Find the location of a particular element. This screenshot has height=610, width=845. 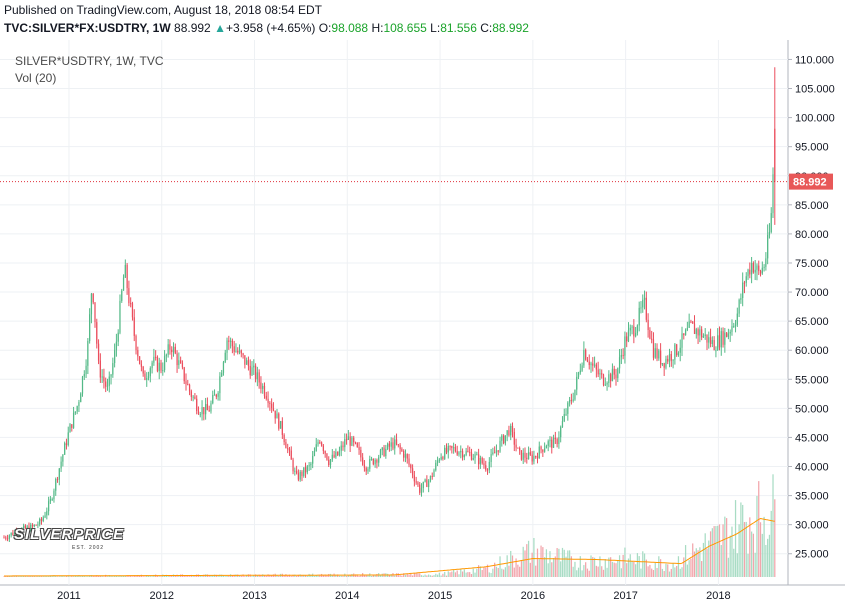

x-tick-label: 2011 is located at coordinates (69, 596).